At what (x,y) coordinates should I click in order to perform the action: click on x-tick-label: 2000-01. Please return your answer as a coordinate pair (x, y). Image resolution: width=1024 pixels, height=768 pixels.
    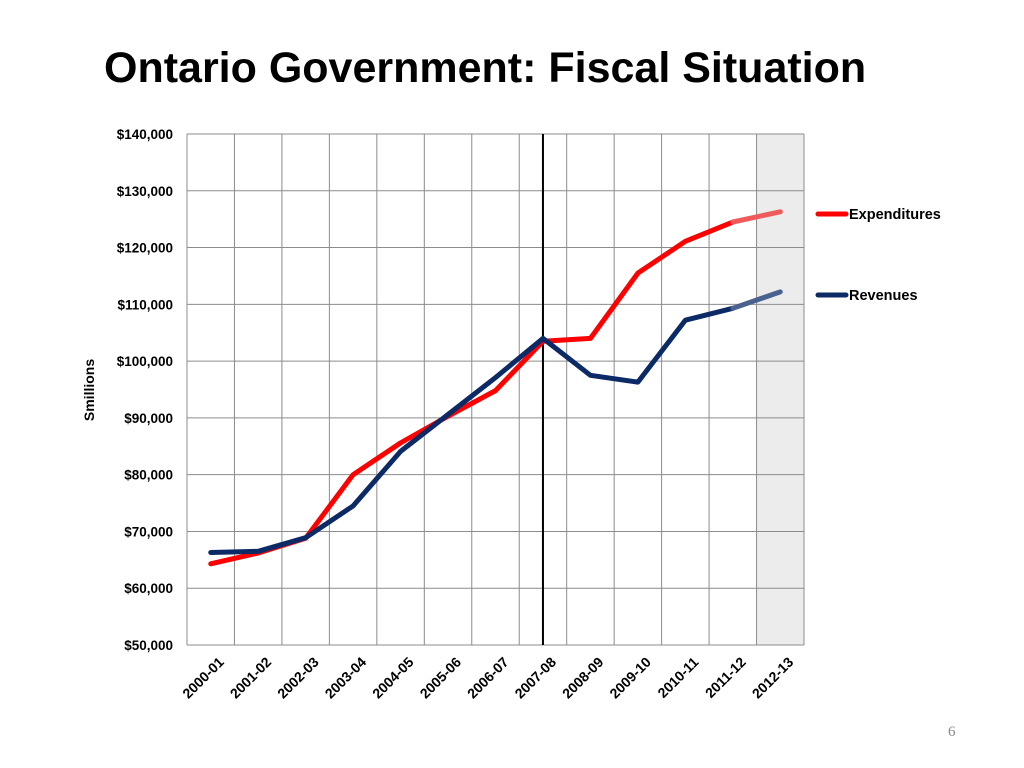
    Looking at the image, I should click on (203, 678).